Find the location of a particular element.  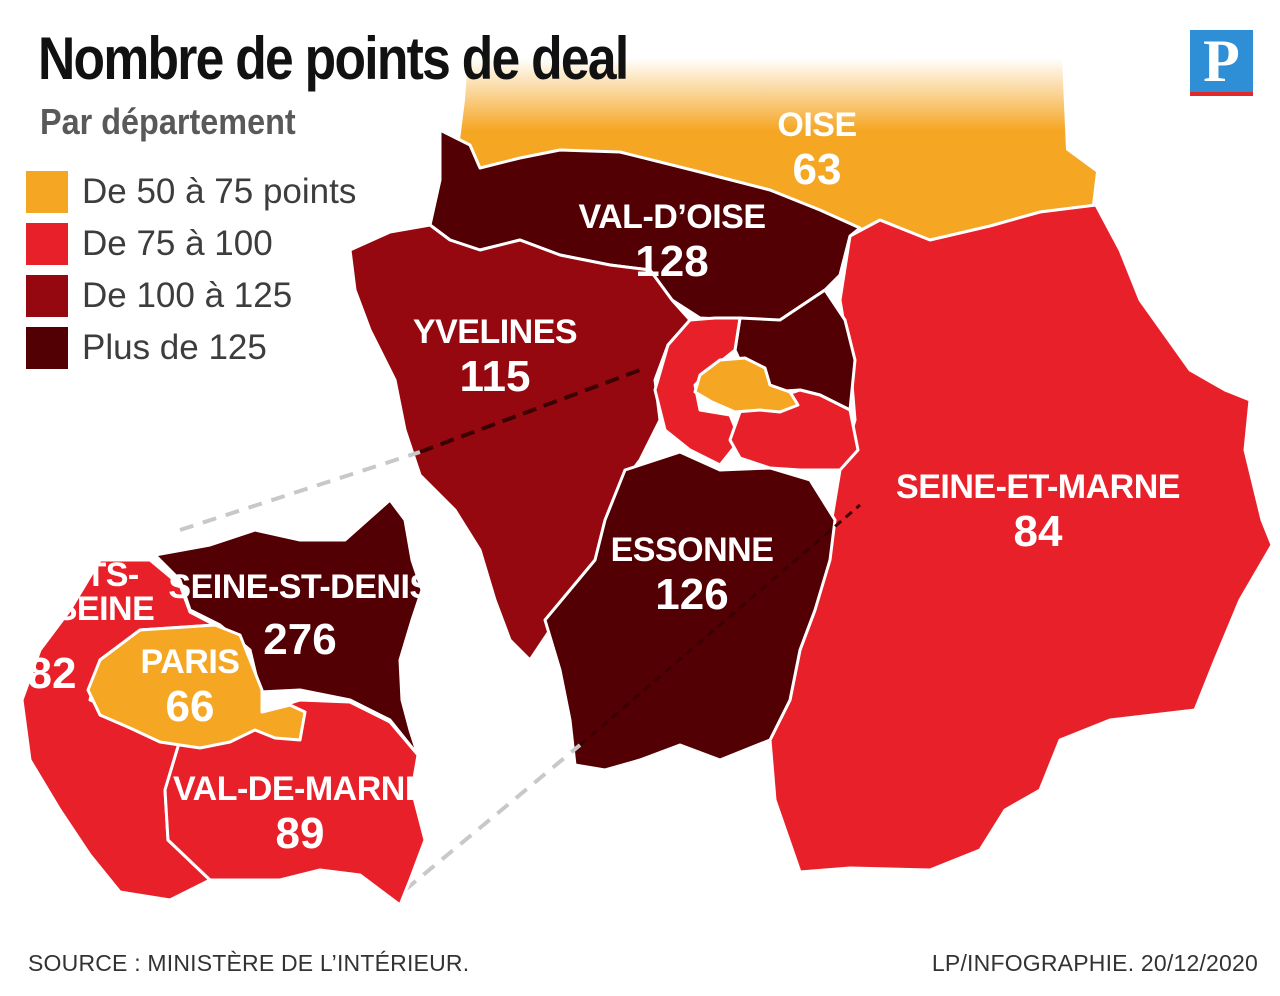

zoom-line-dark-upper is located at coordinates (530, 411).